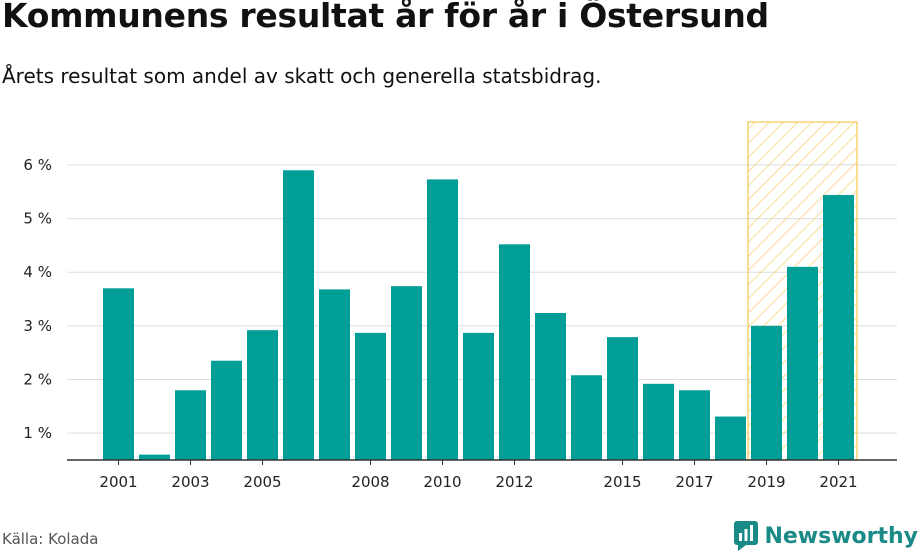 This screenshot has width=920, height=553. What do you see at coordinates (802, 363) in the screenshot?
I see `bar-2020` at bounding box center [802, 363].